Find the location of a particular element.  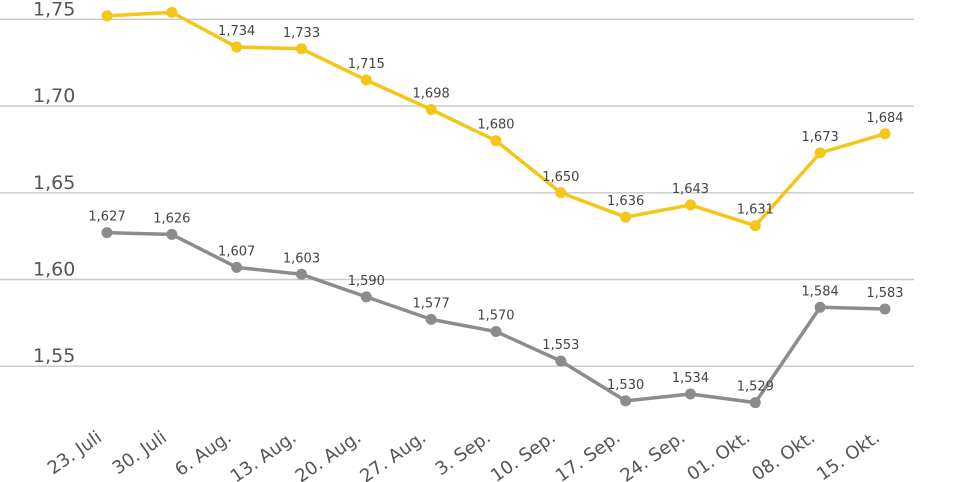

data-label: 1,631 is located at coordinates (755, 210).